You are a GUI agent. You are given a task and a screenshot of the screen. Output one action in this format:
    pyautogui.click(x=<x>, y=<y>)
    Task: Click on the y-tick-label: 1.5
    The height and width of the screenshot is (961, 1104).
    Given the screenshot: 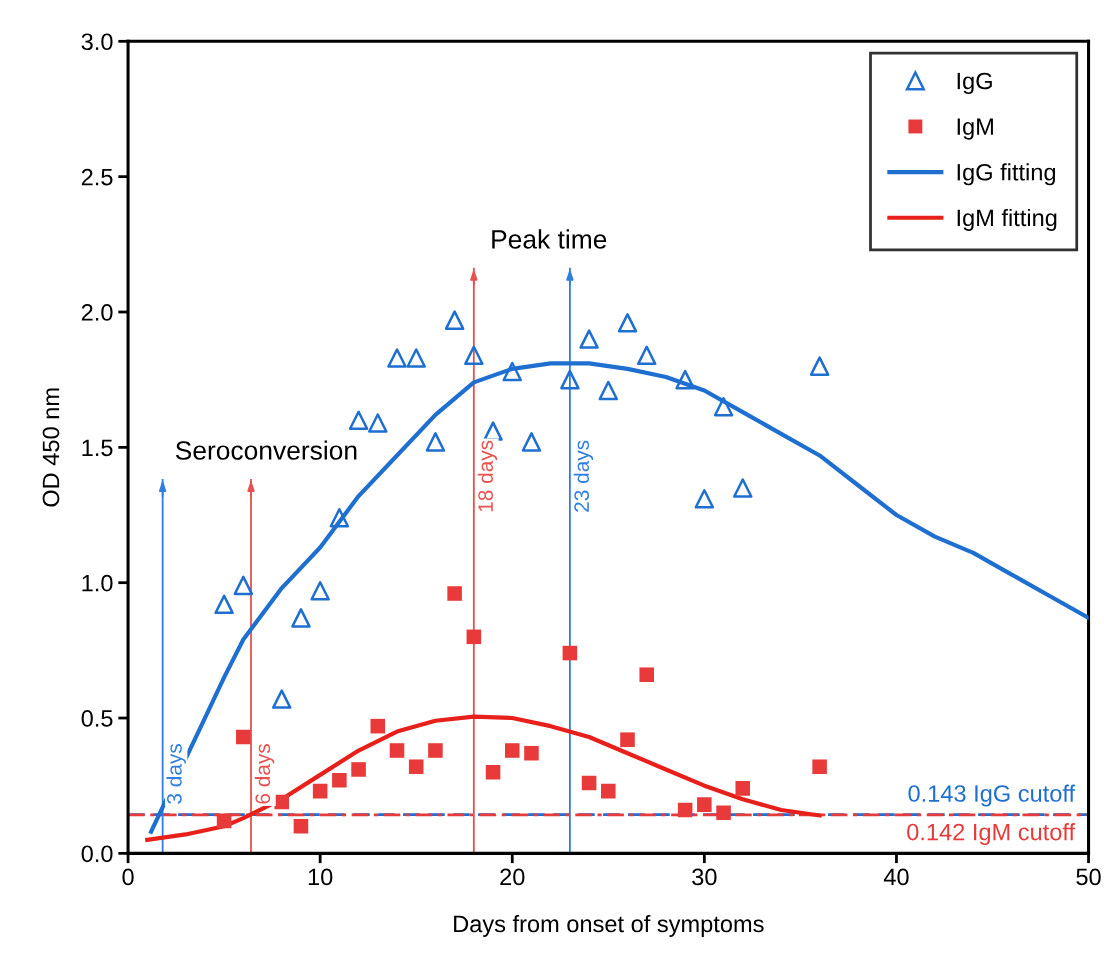 What is the action you would take?
    pyautogui.click(x=97, y=448)
    